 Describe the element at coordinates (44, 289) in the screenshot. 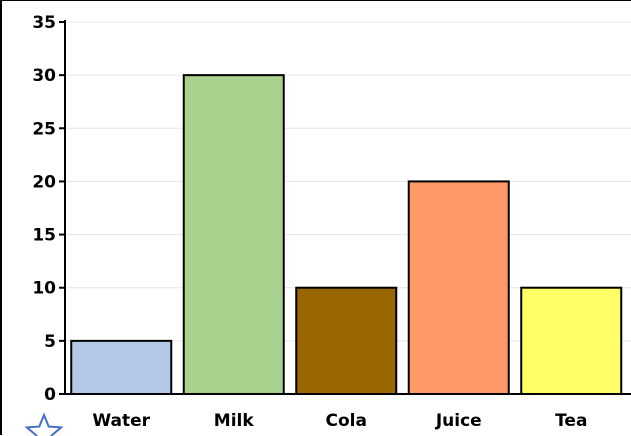

I see `y-tick-label: 10` at that location.